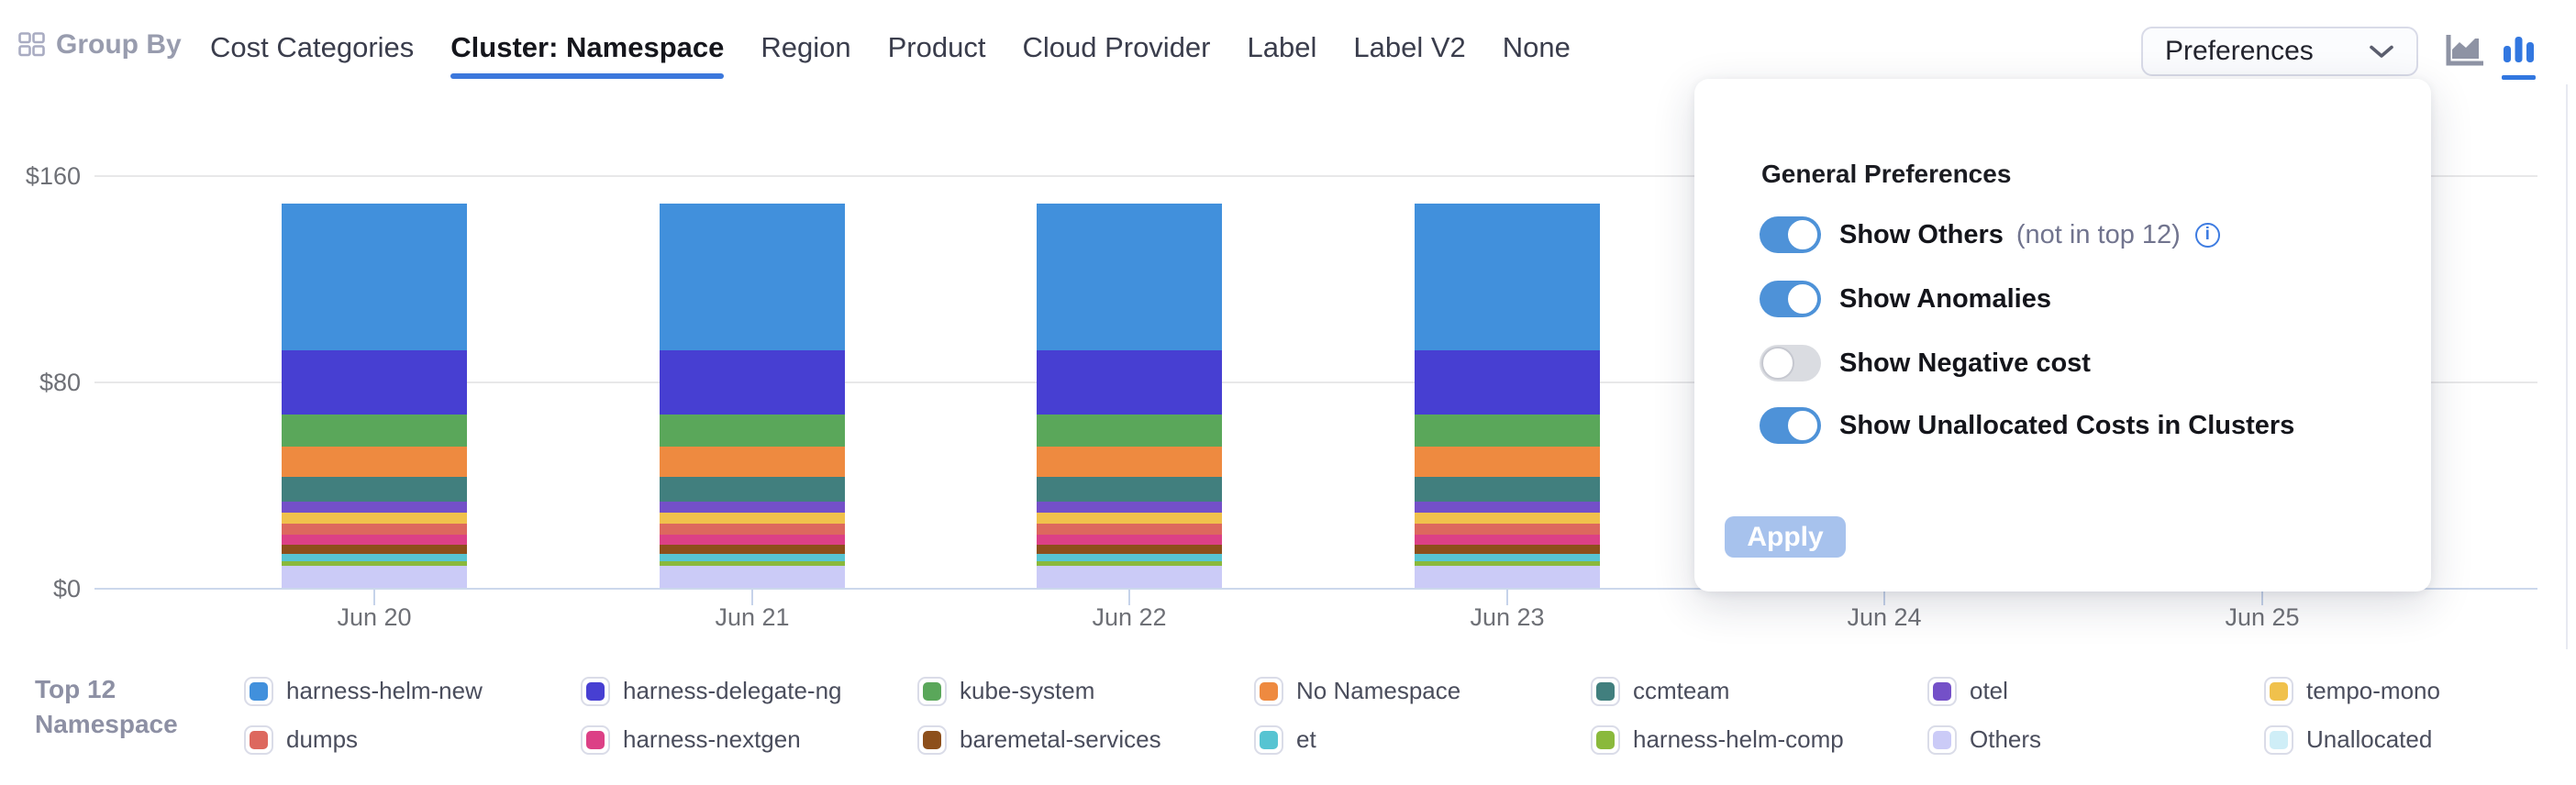 This screenshot has height=785, width=2576. I want to click on x-axis-label: Jun 24, so click(1884, 617).